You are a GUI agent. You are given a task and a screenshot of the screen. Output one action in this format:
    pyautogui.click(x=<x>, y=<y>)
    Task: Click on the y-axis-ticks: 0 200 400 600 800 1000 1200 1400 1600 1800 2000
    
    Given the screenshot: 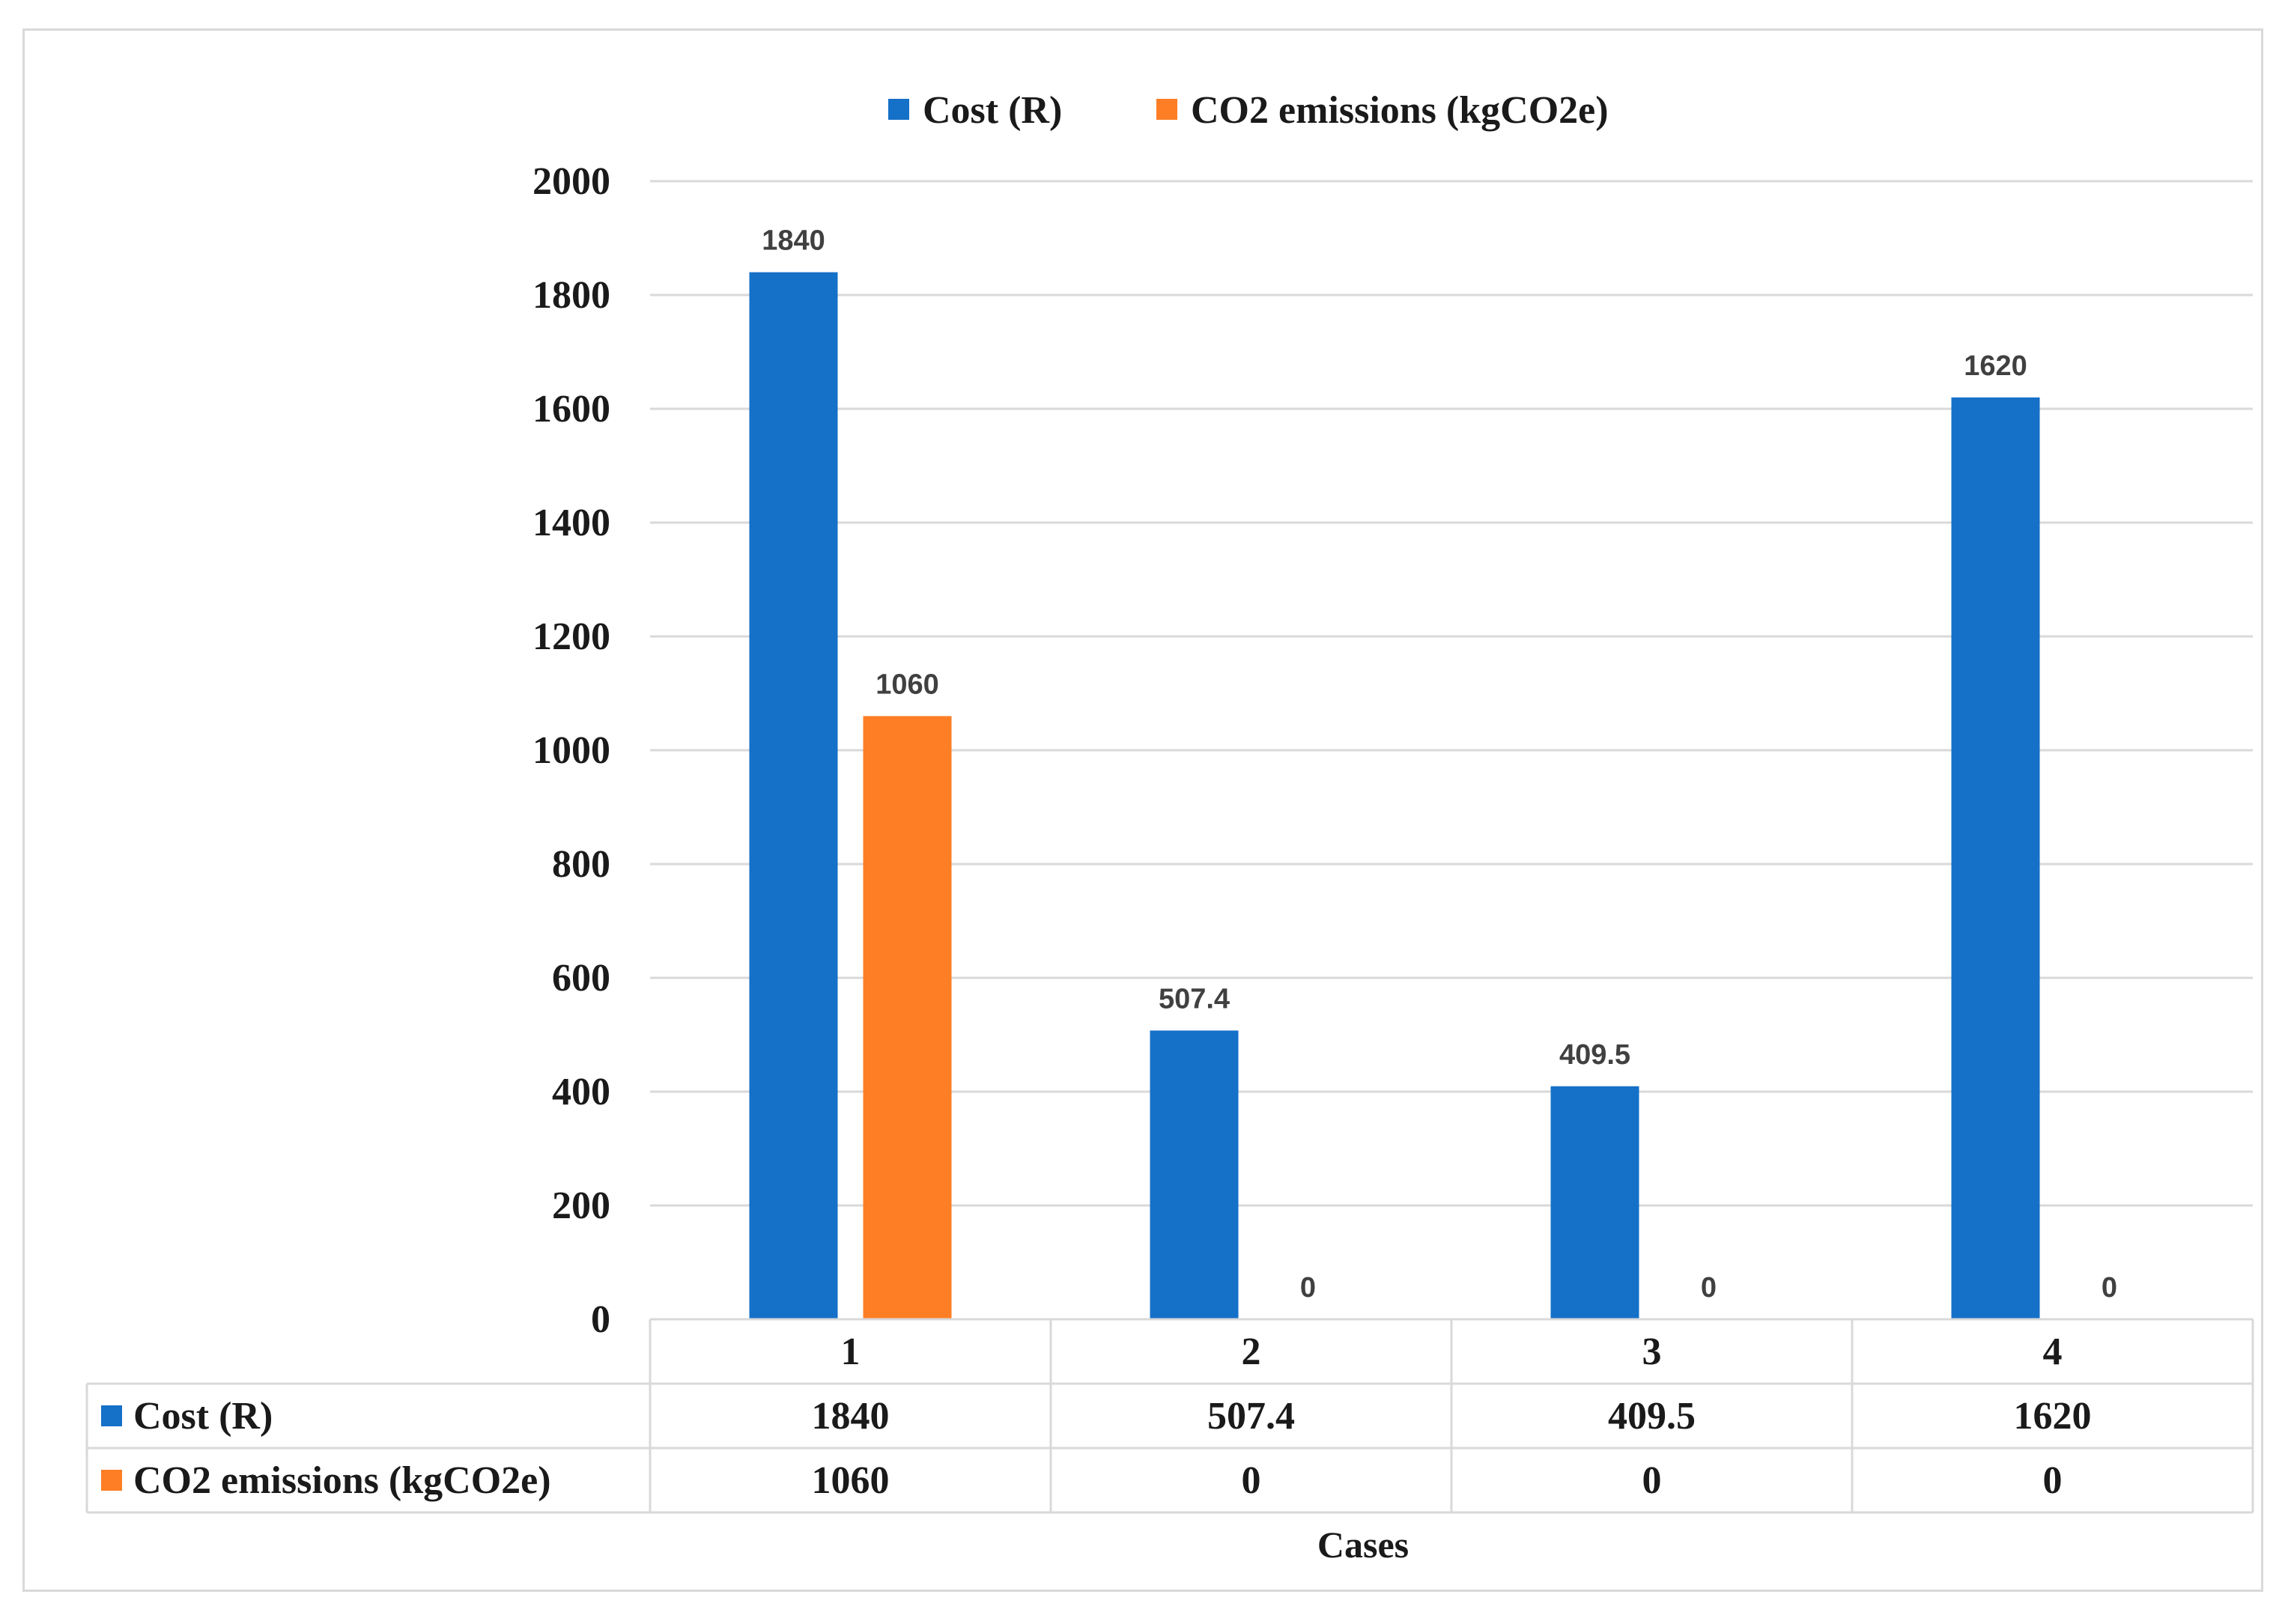 What is the action you would take?
    pyautogui.click(x=571, y=751)
    